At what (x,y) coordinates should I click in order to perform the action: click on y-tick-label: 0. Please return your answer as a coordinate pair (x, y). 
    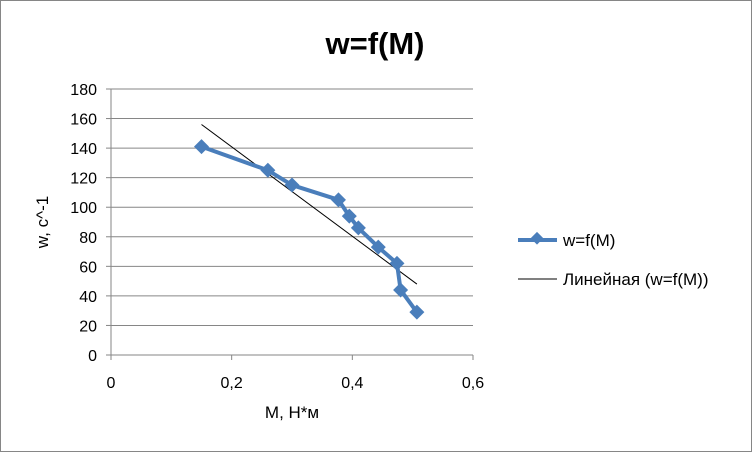
    Looking at the image, I should click on (92, 356).